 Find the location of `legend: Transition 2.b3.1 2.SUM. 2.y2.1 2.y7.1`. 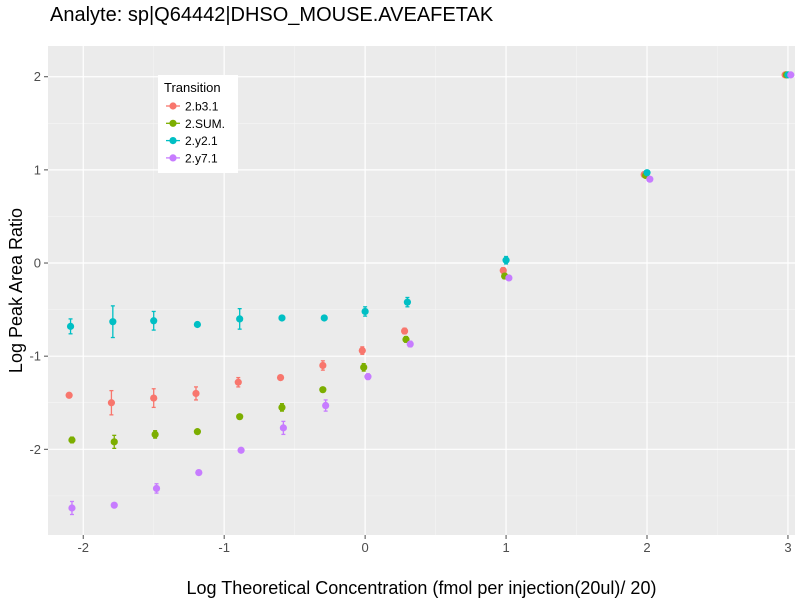

legend: Transition 2.b3.1 2.SUM. 2.y2.1 2.y7.1 is located at coordinates (198, 124).